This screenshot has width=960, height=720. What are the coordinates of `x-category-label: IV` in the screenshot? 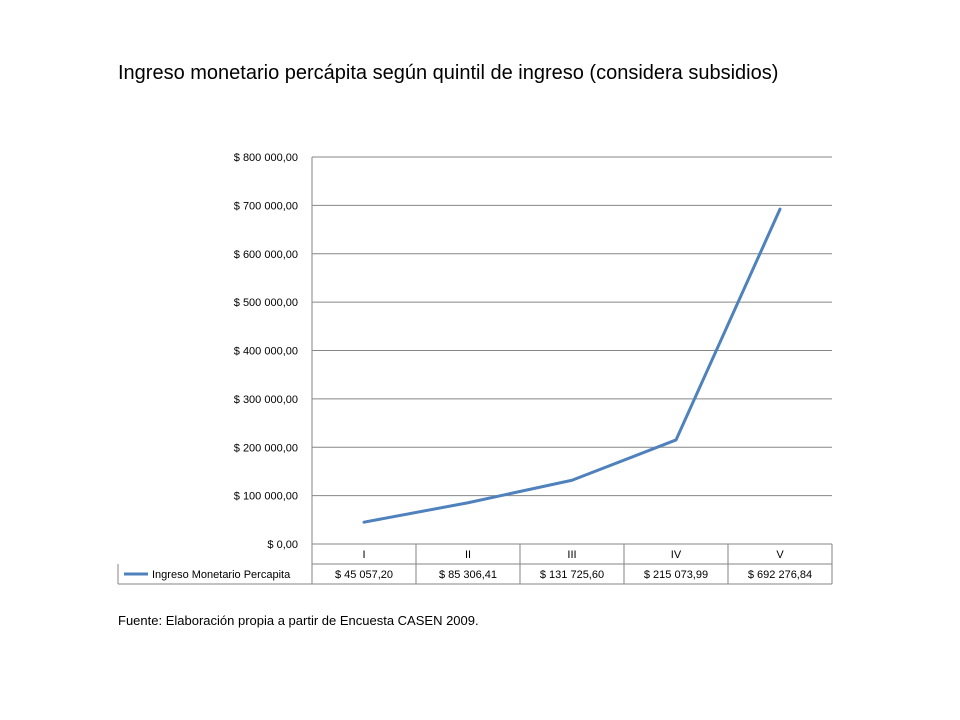 It's located at (676, 555).